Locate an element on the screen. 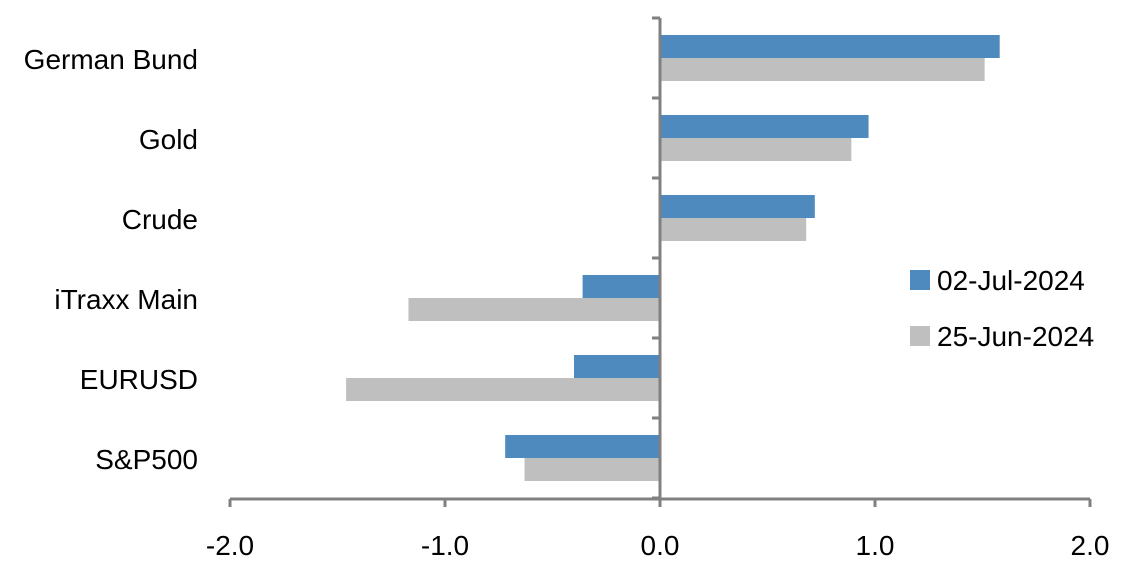 This screenshot has width=1140, height=579. x-tick-label: 2.0 is located at coordinates (1090, 545).